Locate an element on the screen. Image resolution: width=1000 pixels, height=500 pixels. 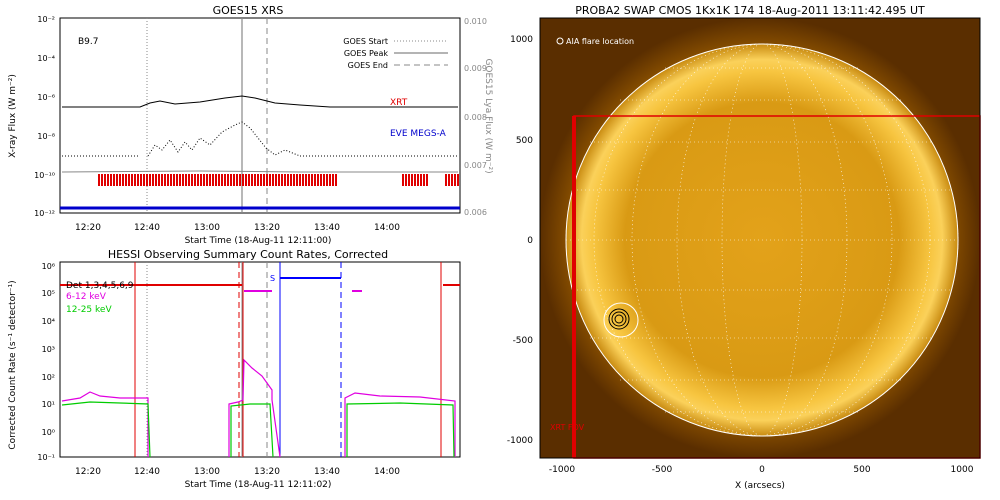
hessi-legend-low: 6-12 keV is located at coordinates (86, 297).